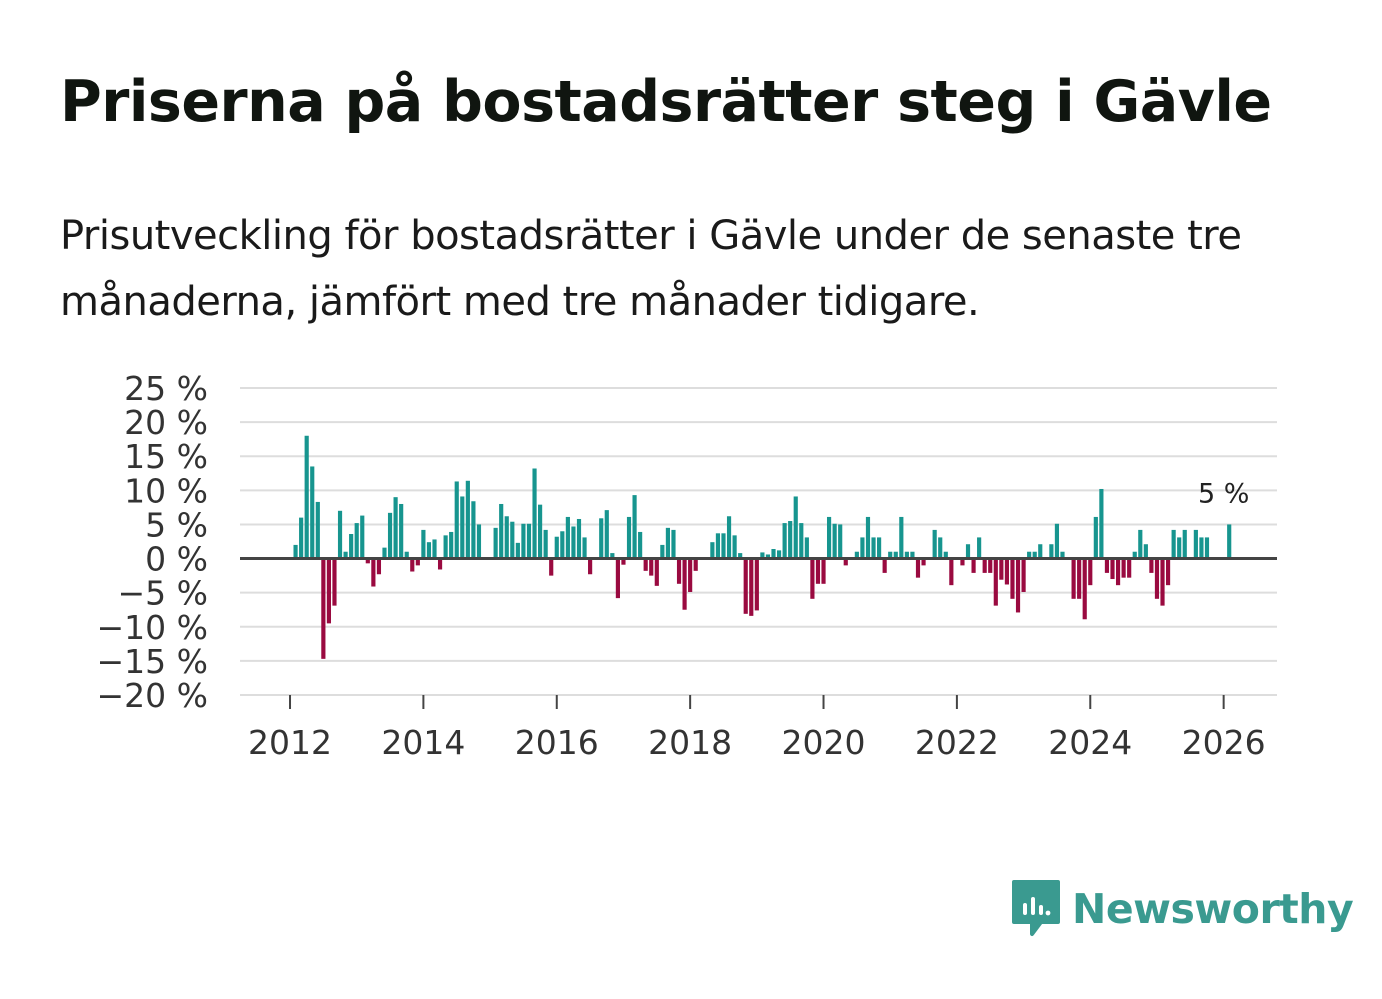 The height and width of the screenshot is (999, 1382). I want to click on x-tick-label: 2022, so click(957, 742).